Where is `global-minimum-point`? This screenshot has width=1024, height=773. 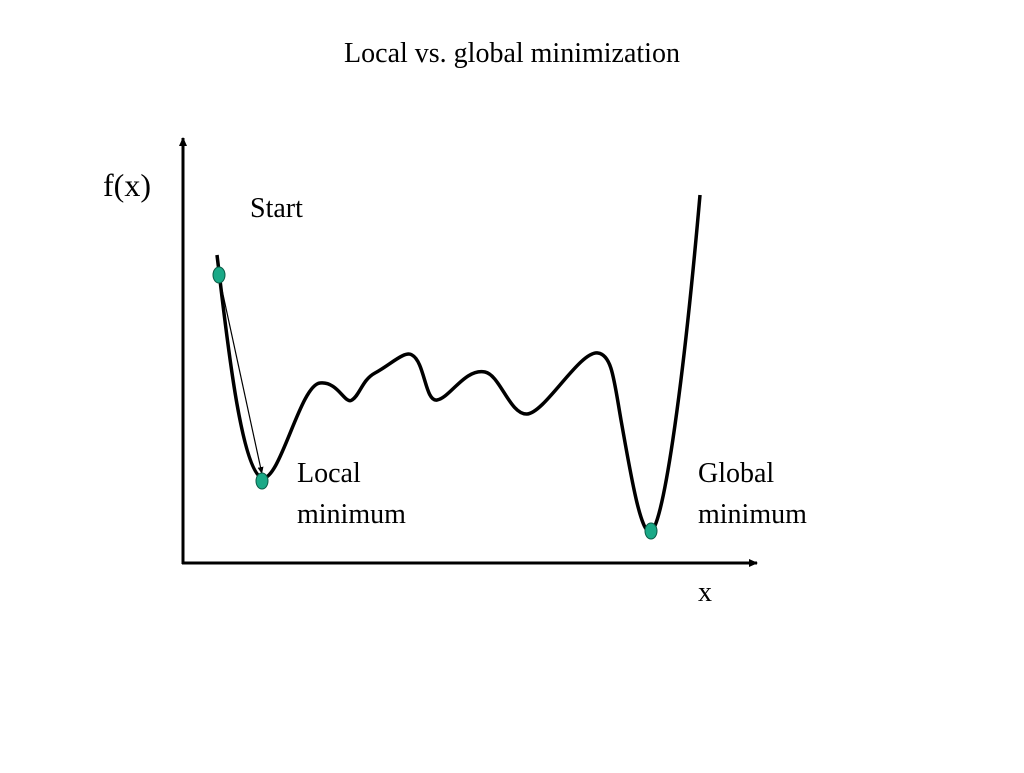
global-minimum-point is located at coordinates (651, 531).